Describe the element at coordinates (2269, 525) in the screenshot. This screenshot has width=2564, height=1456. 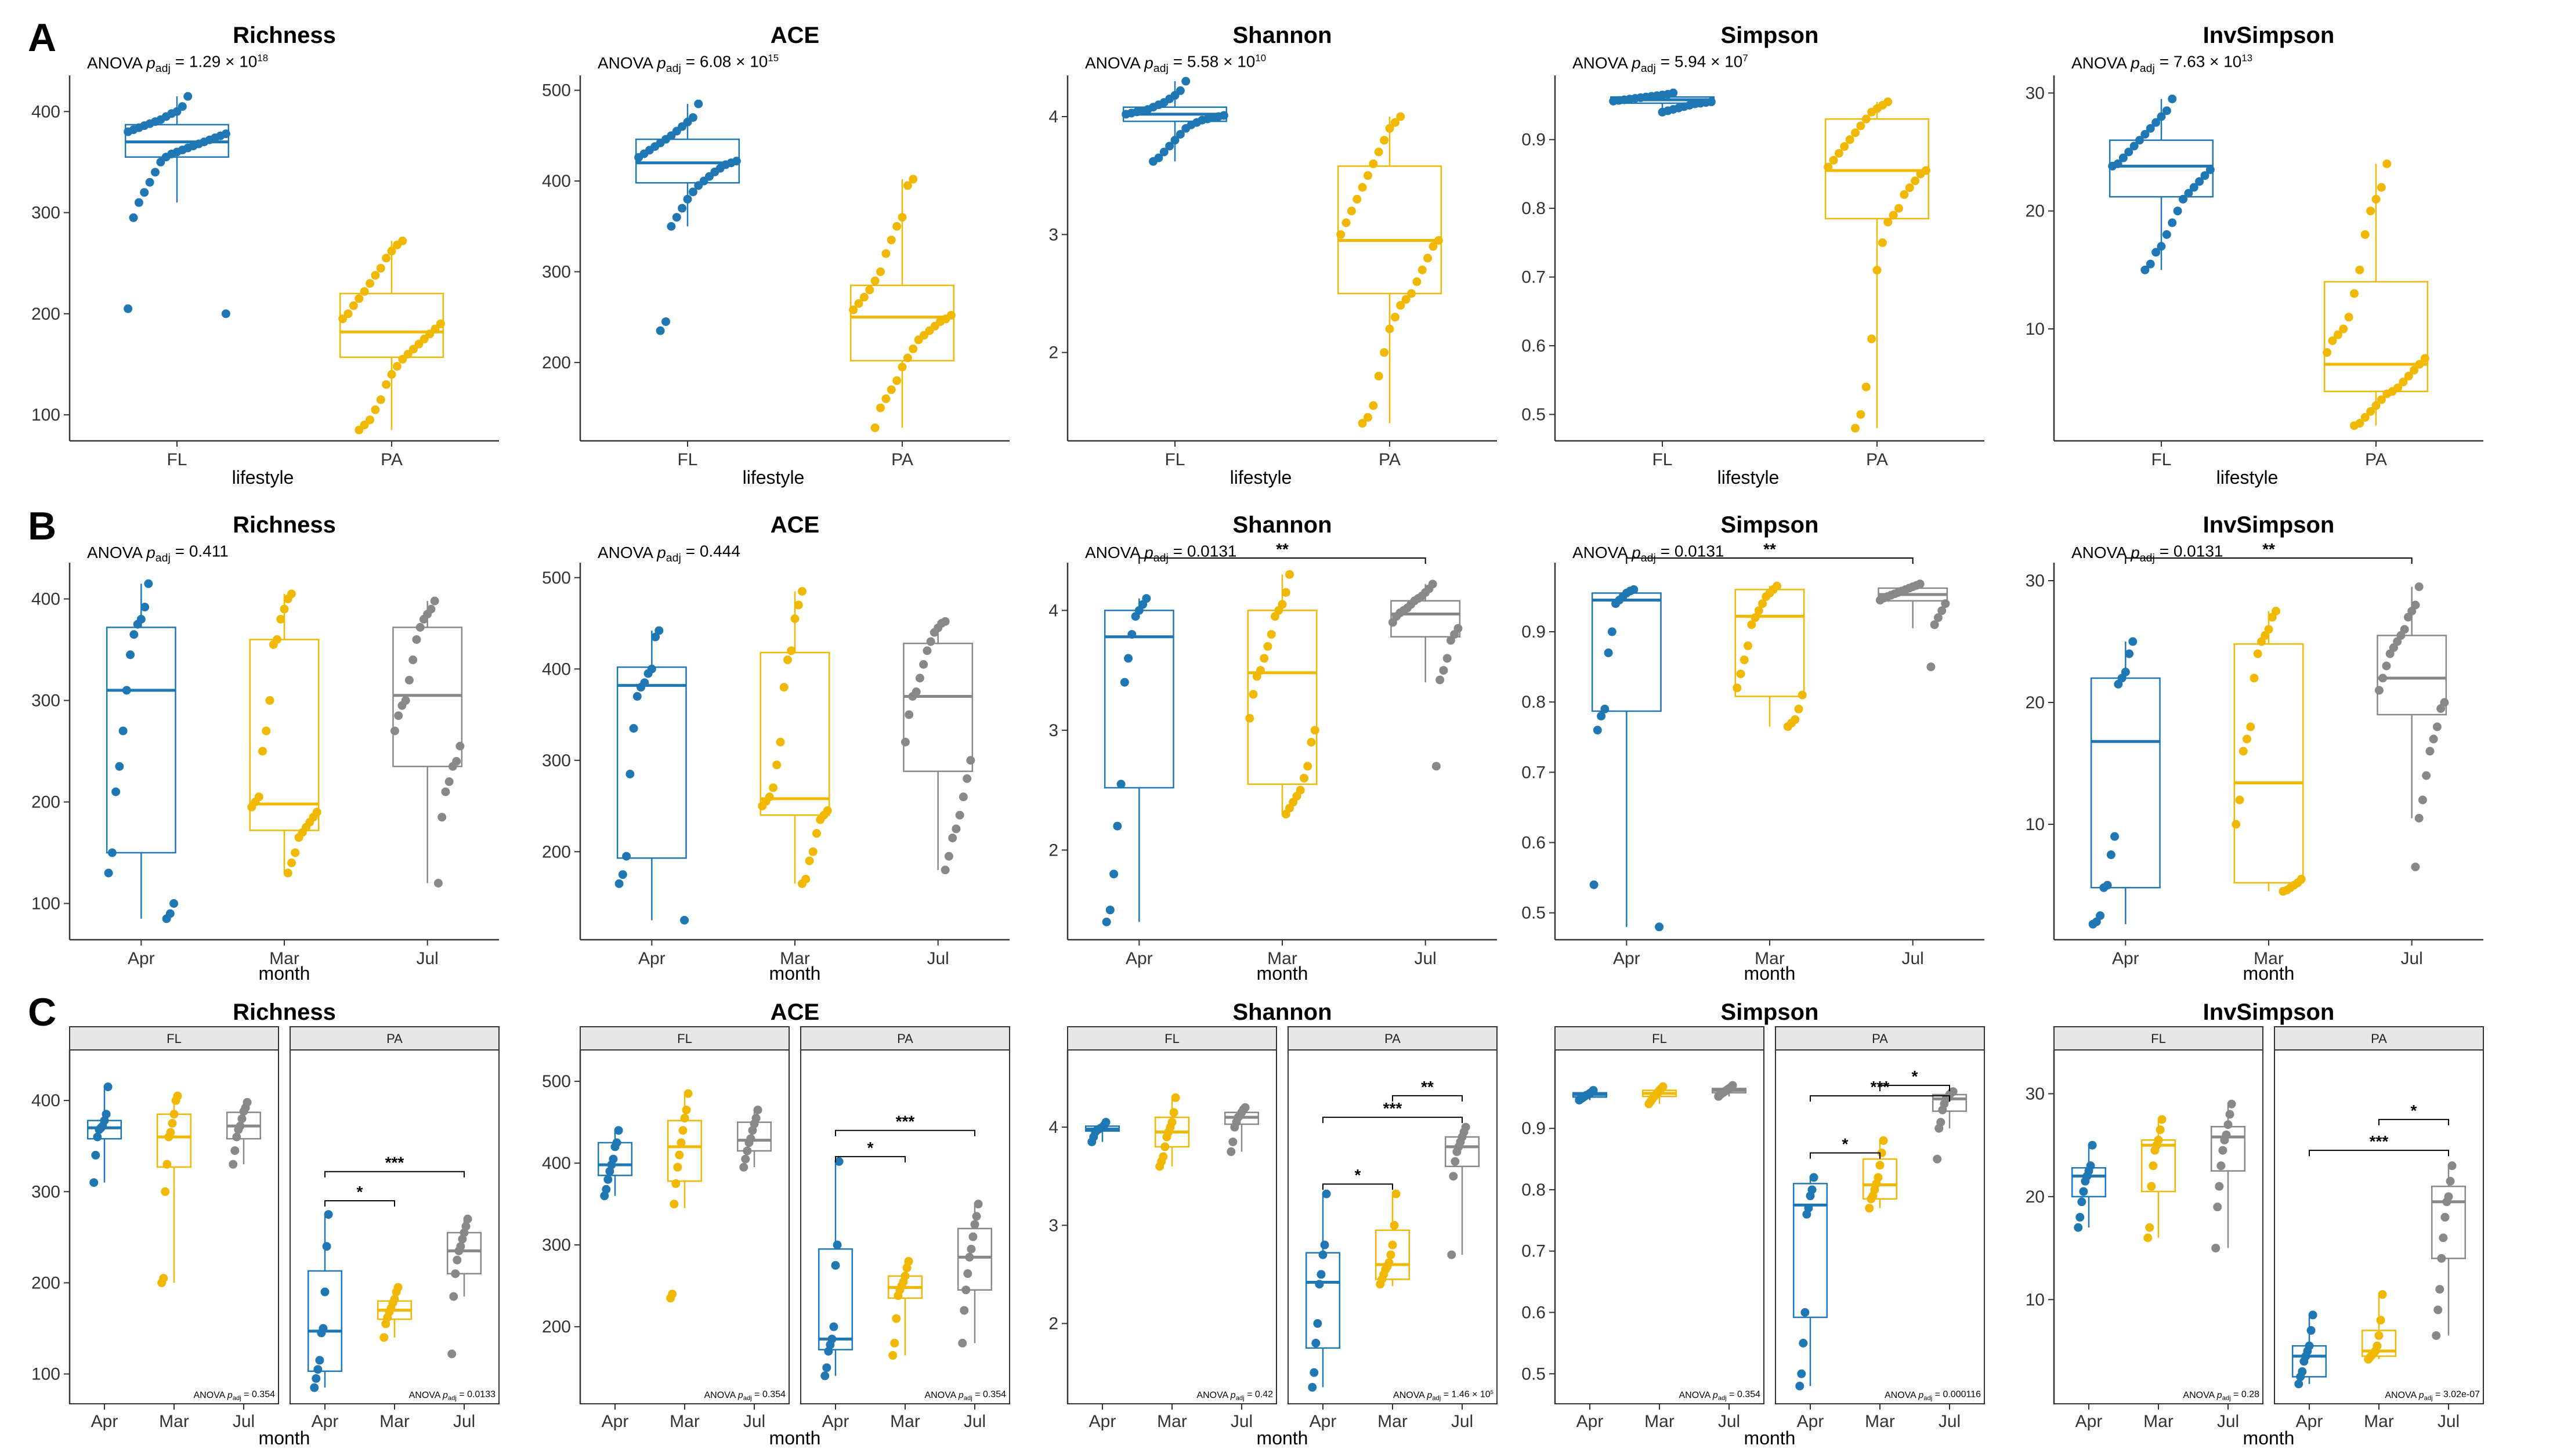
I see `chart-title: InvSimpson` at that location.